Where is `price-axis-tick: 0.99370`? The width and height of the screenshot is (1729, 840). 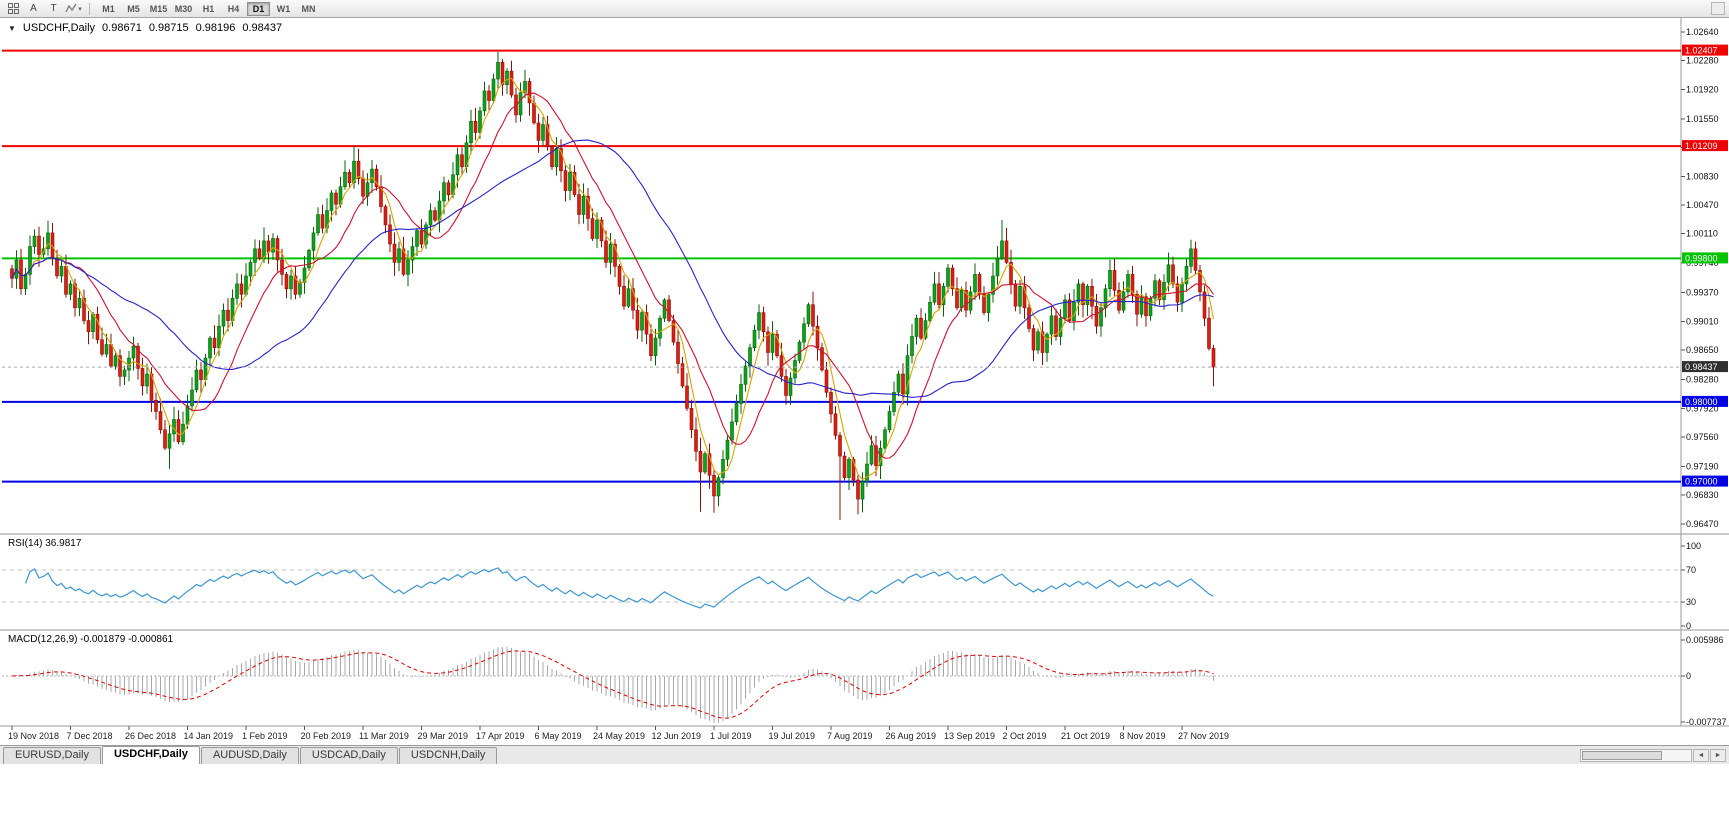
price-axis-tick: 0.99370 is located at coordinates (1702, 293).